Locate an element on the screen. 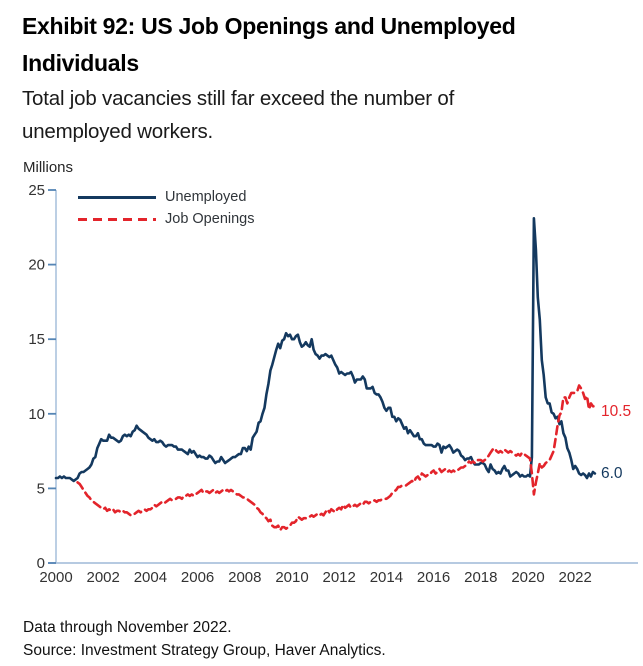 The image size is (643, 666). chart-legend: Unemployed Job Openings is located at coordinates (166, 208).